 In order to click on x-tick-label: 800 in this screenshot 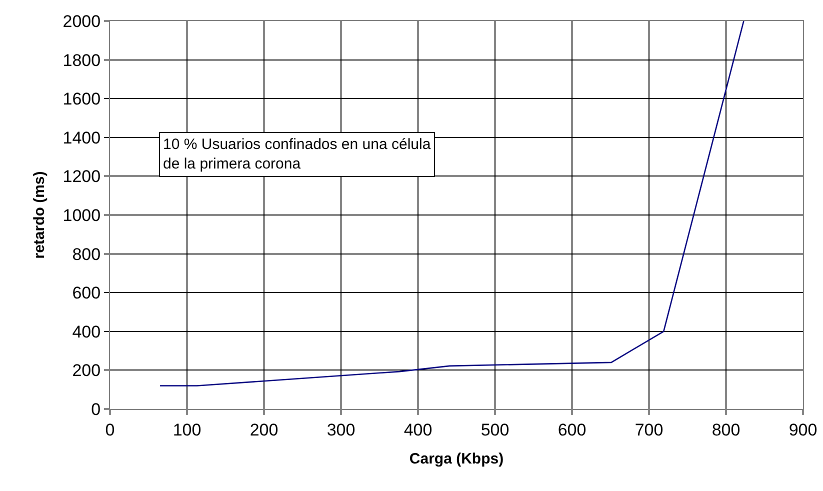, I will do `click(726, 430)`.